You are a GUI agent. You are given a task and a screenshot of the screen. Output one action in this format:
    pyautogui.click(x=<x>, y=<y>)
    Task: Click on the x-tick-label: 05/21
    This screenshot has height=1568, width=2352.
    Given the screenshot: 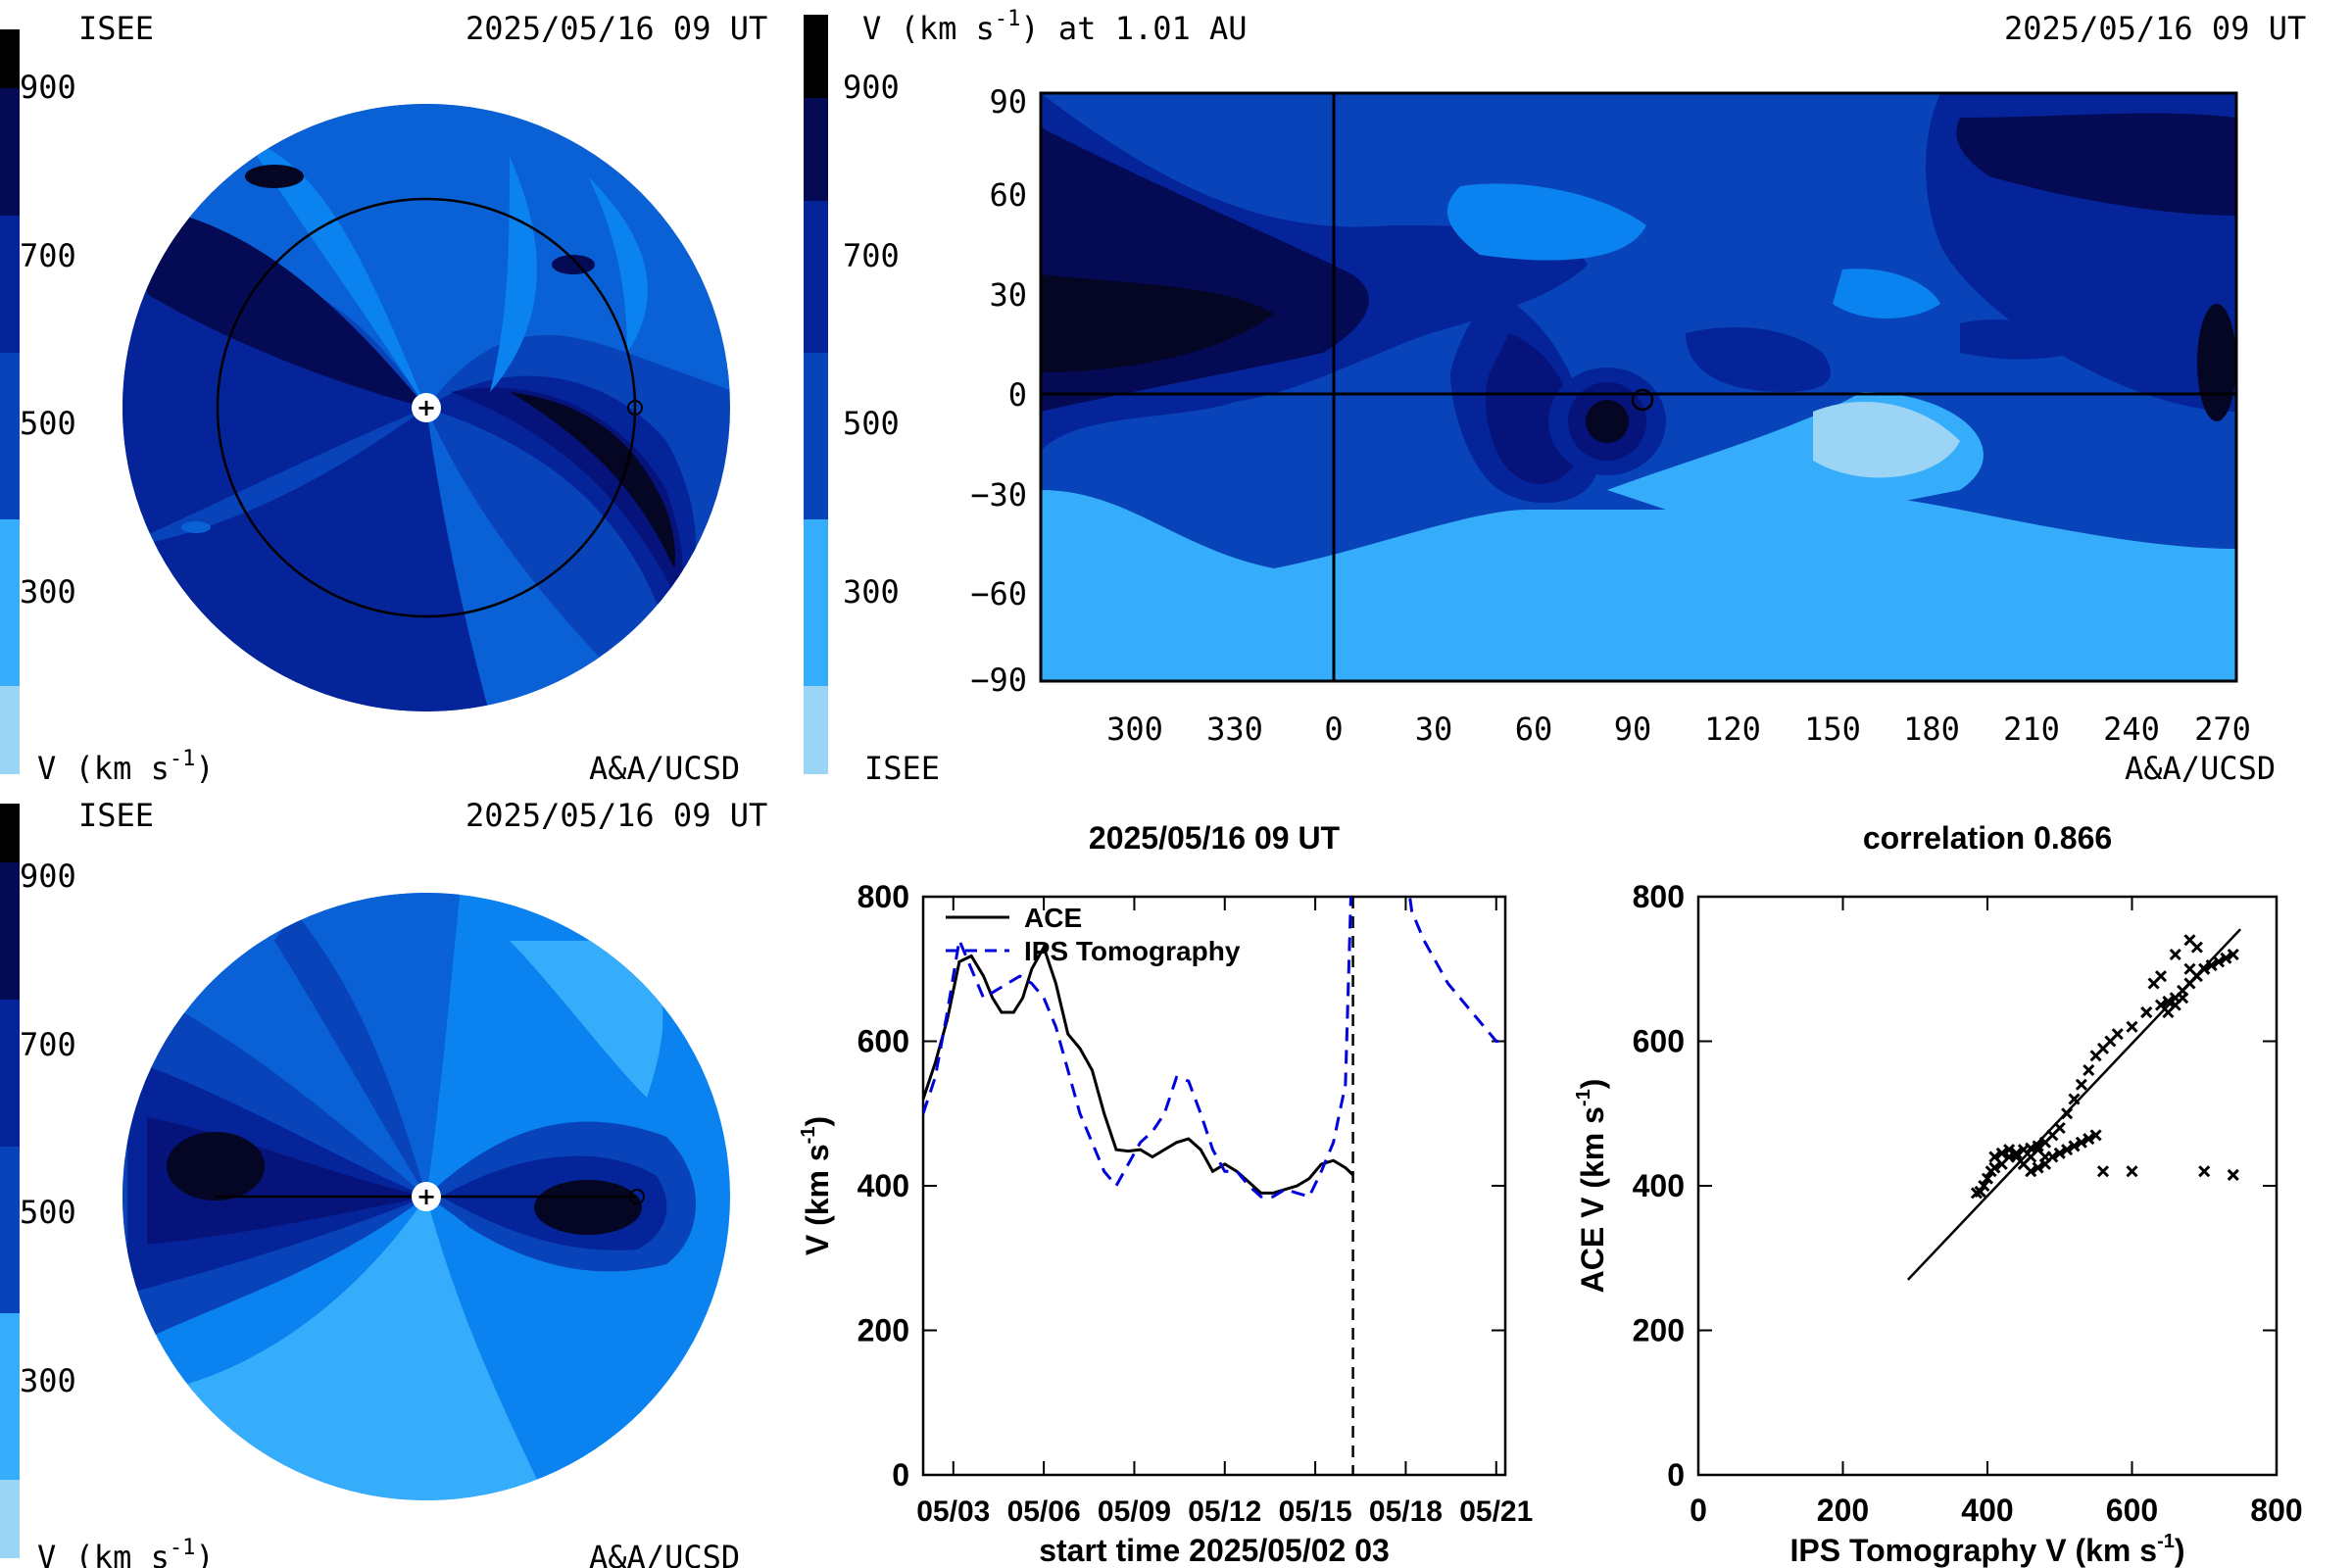 What is the action you would take?
    pyautogui.click(x=1496, y=1511)
    